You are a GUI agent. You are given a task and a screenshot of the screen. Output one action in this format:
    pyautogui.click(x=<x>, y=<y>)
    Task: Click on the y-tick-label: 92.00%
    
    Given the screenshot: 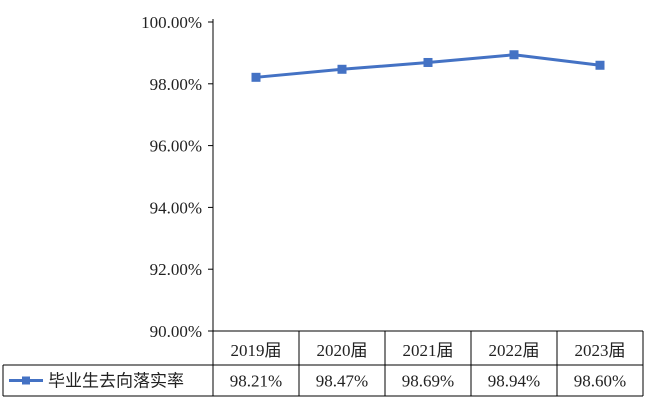 What is the action you would take?
    pyautogui.click(x=176, y=269)
    